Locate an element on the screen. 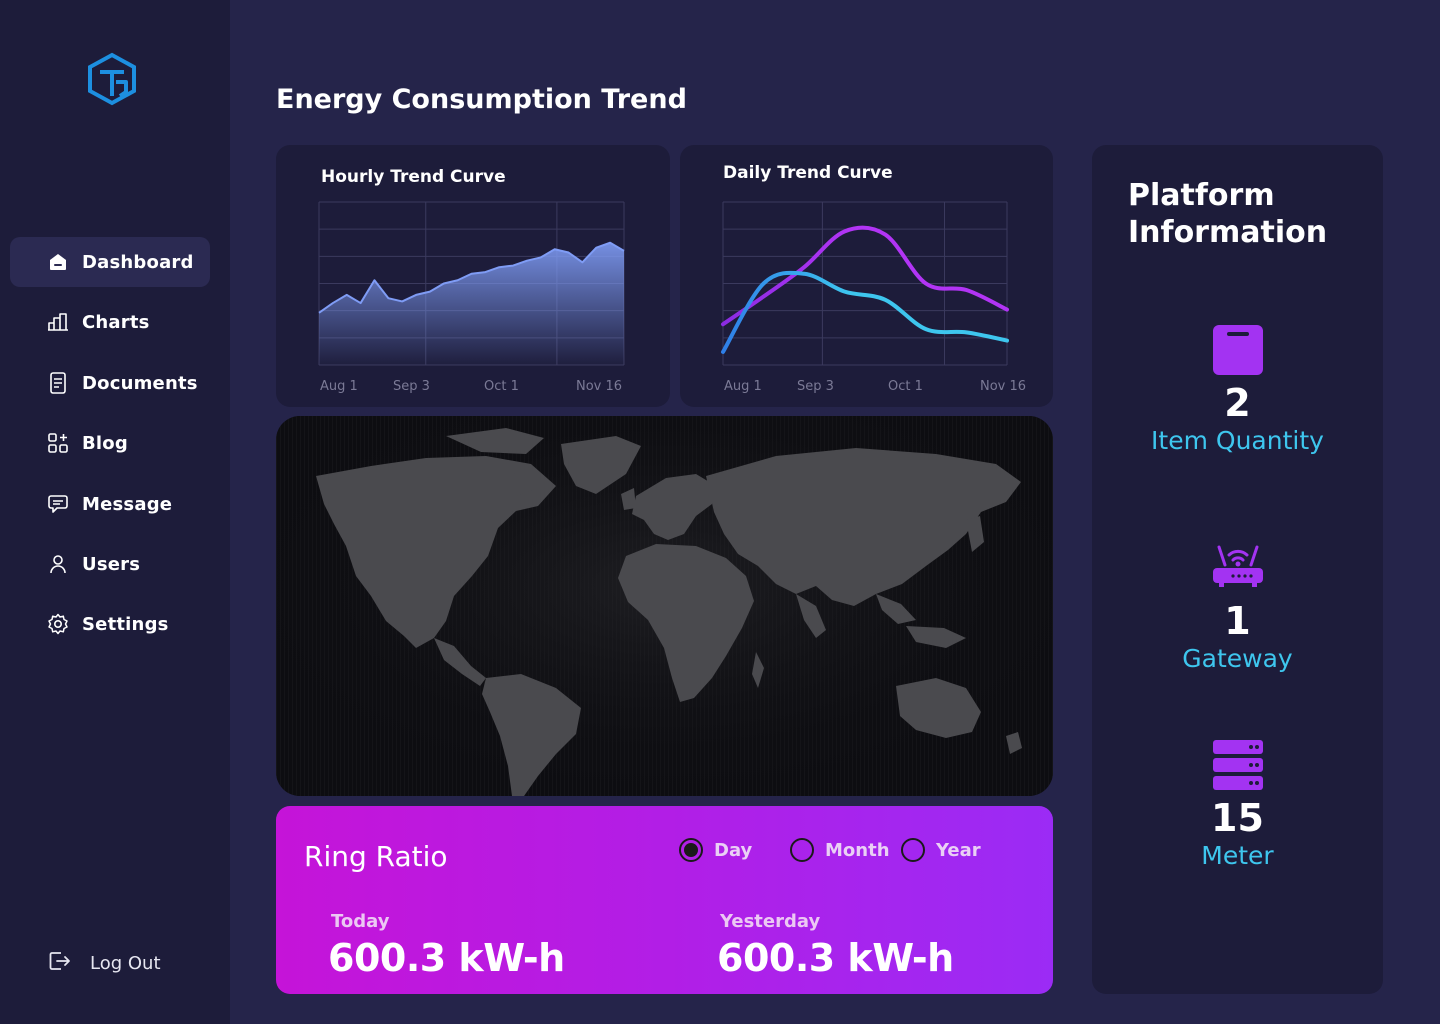 This screenshot has height=1024, width=1440. chart-title: Daily Trend Curve is located at coordinates (808, 173).